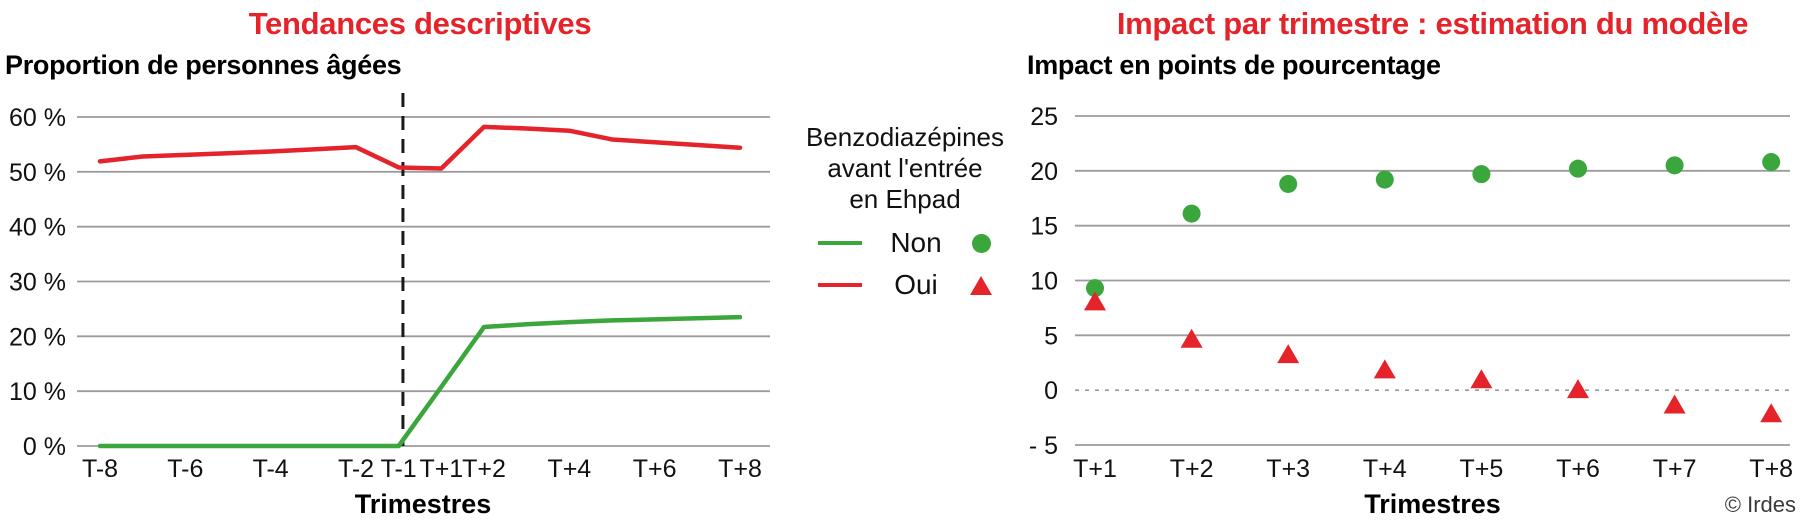 Image resolution: width=1800 pixels, height=527 pixels. I want to click on trend-line-oui, so click(420, 147).